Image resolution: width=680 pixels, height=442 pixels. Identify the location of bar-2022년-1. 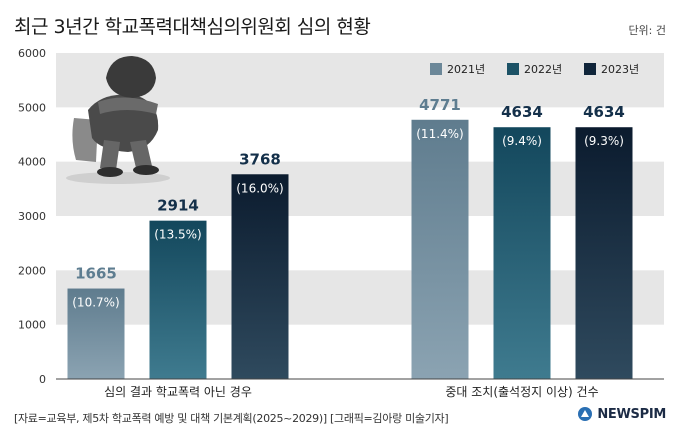
(522, 253).